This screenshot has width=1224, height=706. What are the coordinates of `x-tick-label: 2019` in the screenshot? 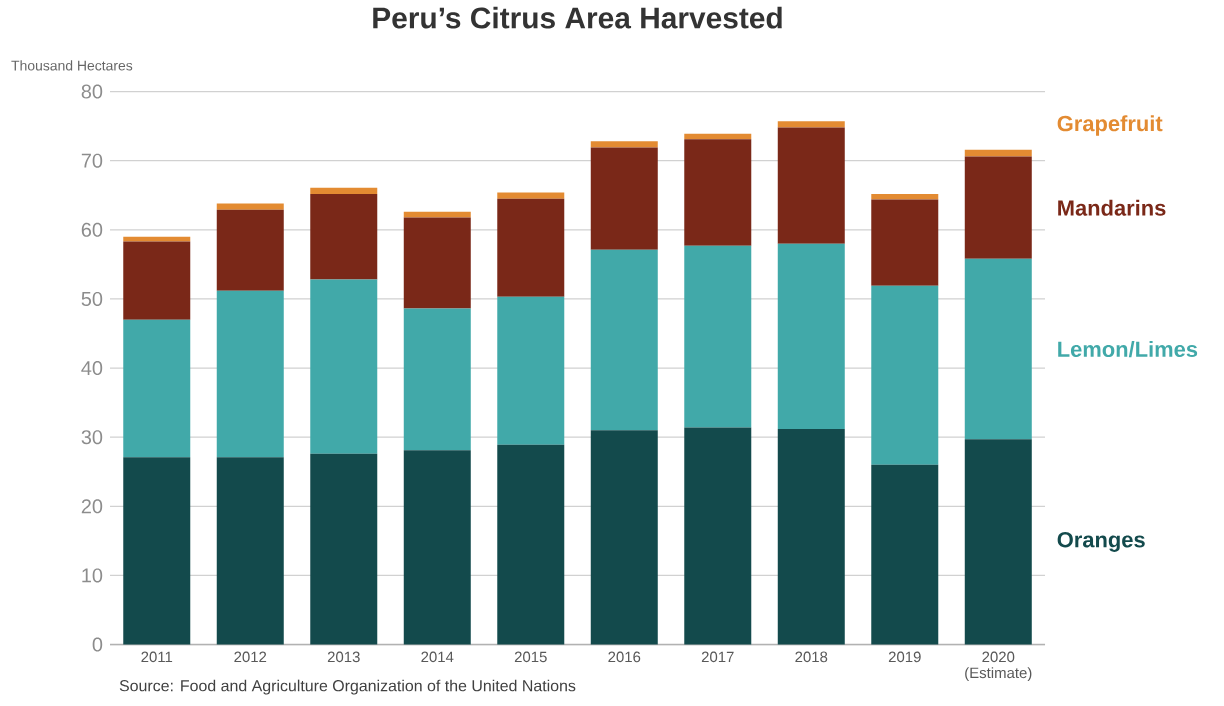 It's located at (904, 657).